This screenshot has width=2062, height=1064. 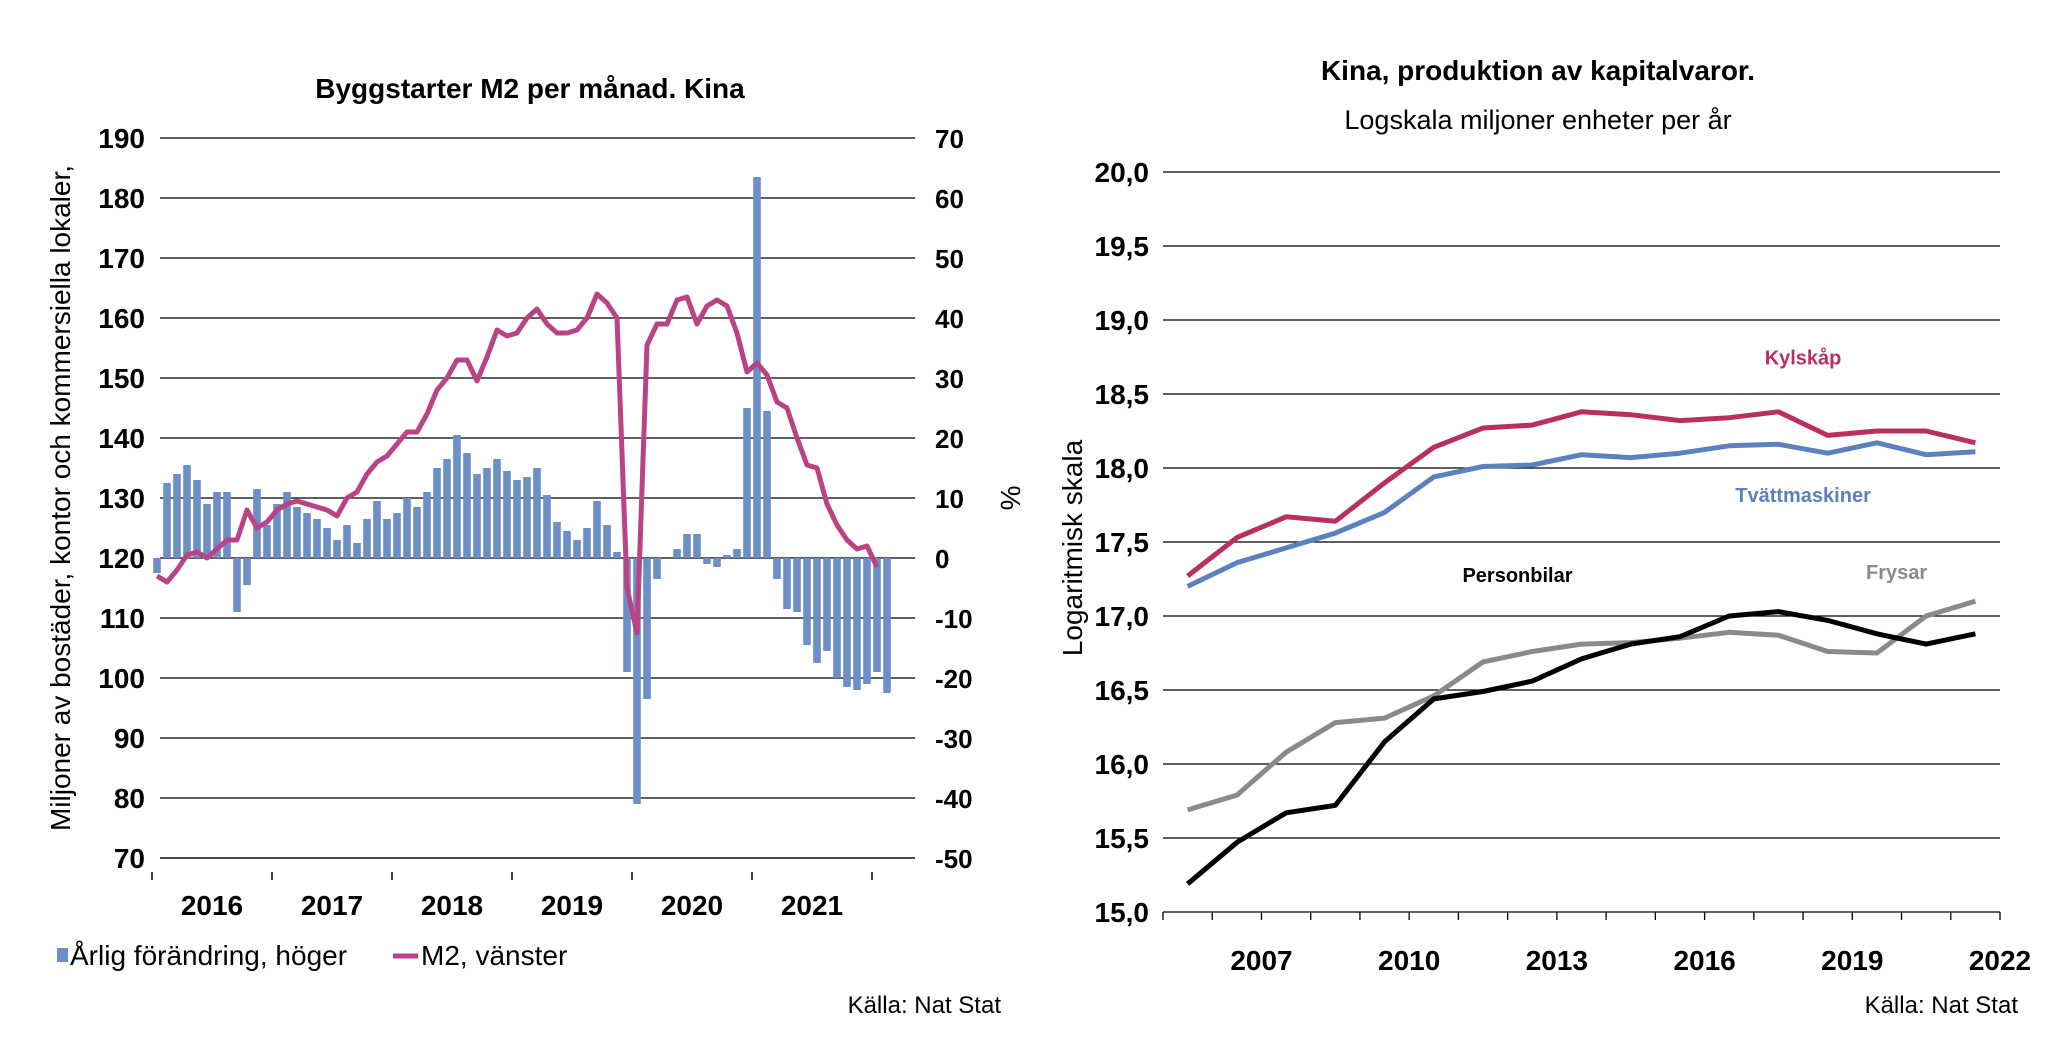 I want to click on right-x-ticks: 2007 2010 2013 2016 2019 2022, so click(x=1596, y=944).